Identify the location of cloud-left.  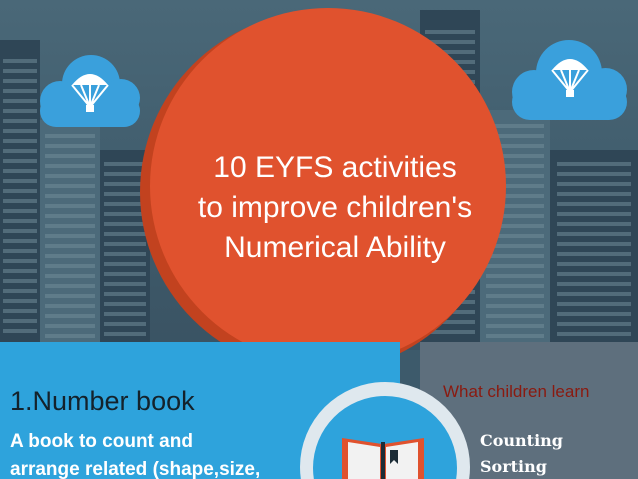
(90, 92).